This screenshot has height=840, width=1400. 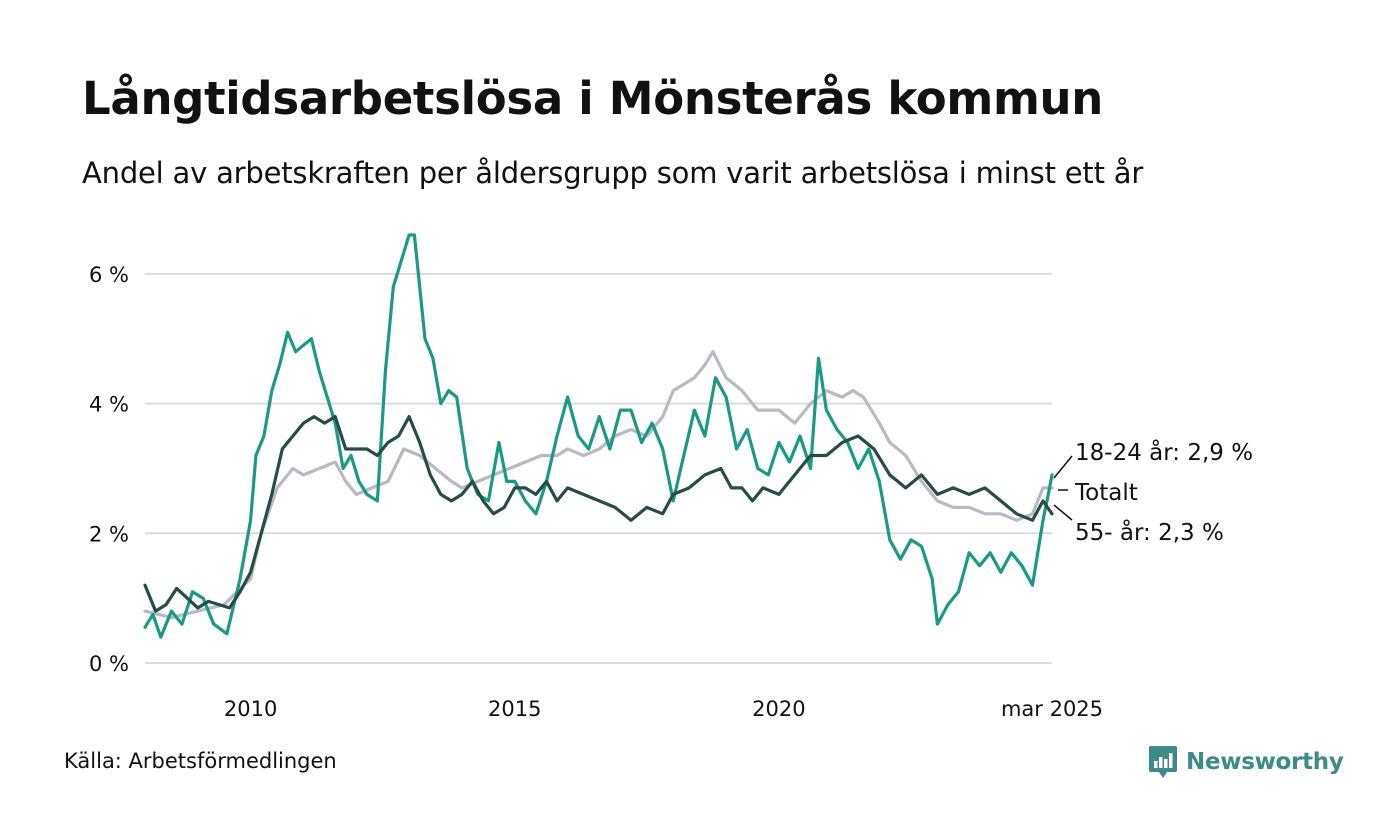 I want to click on brand-name: Newsworthy, so click(x=1265, y=762).